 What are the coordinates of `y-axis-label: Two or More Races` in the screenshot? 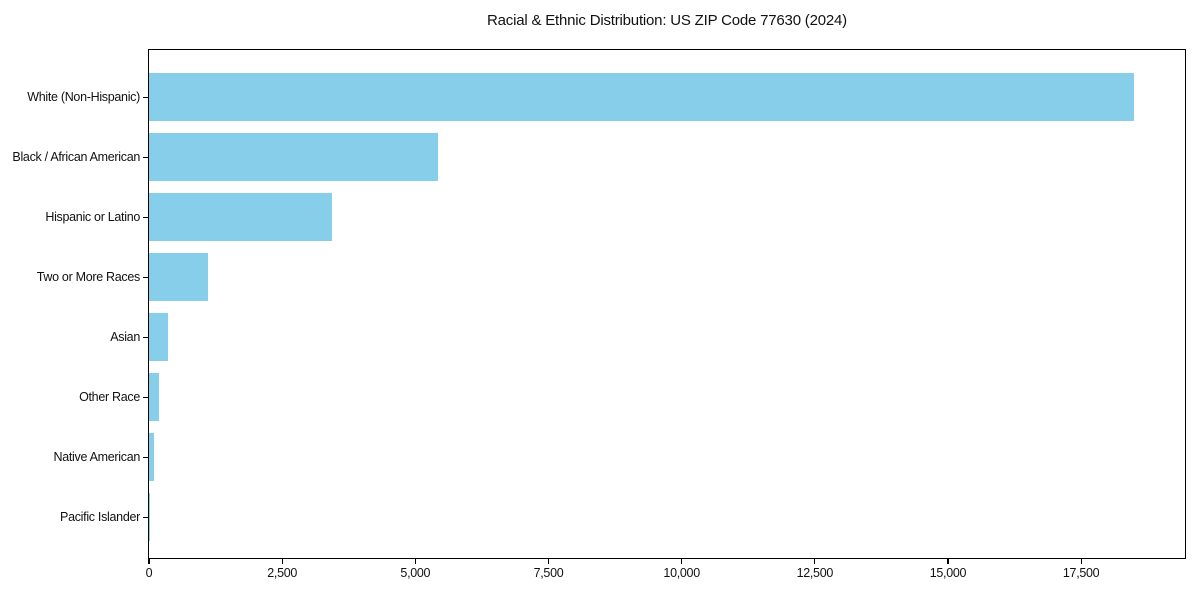 It's located at (88, 277).